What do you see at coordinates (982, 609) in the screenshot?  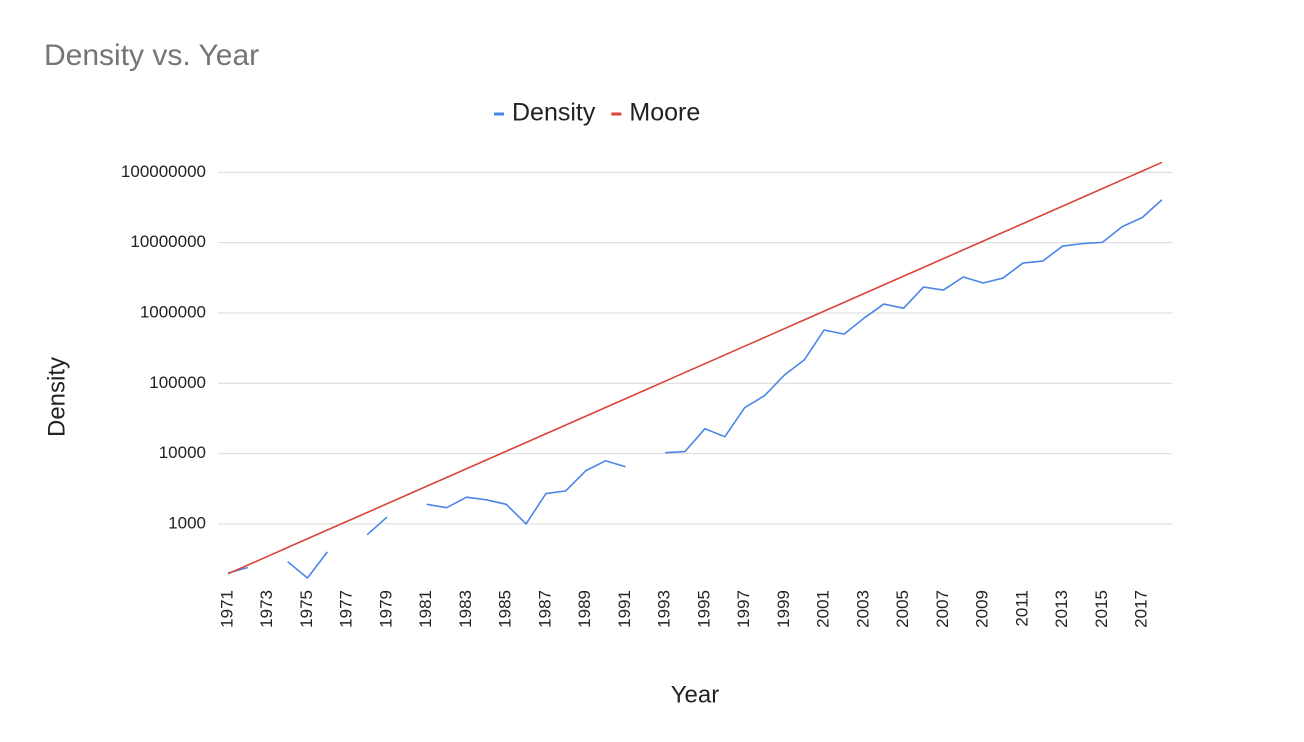 I see `x-tick-label: 2009` at bounding box center [982, 609].